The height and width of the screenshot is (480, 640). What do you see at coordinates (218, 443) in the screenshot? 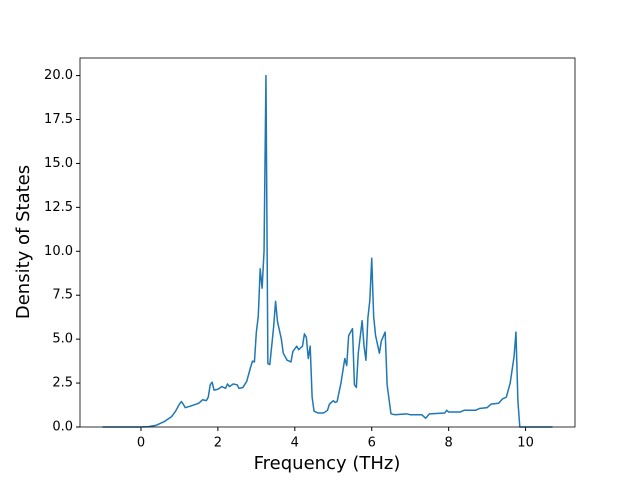
I see `x-tick-label: 2` at bounding box center [218, 443].